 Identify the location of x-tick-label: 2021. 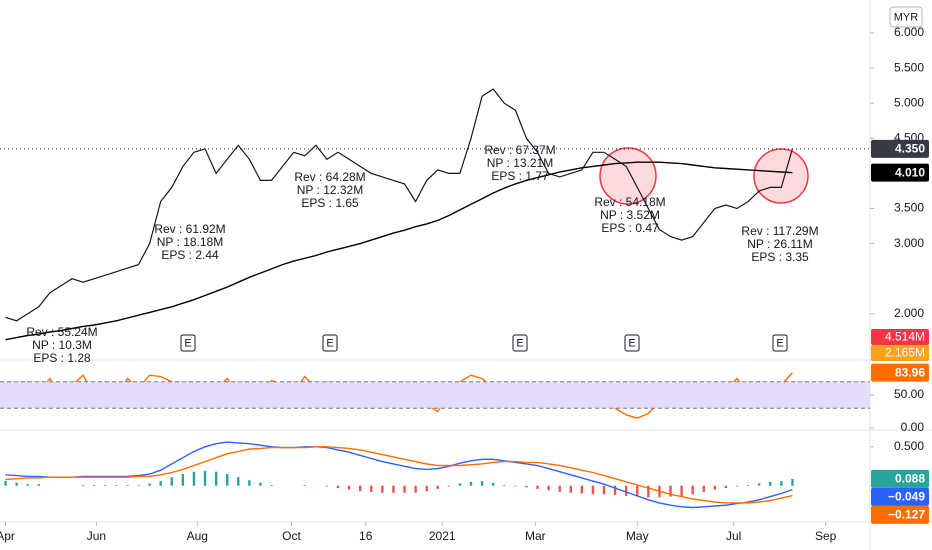
(442, 536).